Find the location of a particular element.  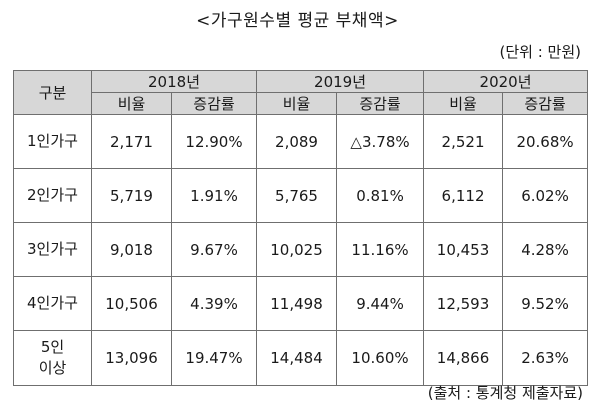

table-cell: △3.78% is located at coordinates (380, 141).